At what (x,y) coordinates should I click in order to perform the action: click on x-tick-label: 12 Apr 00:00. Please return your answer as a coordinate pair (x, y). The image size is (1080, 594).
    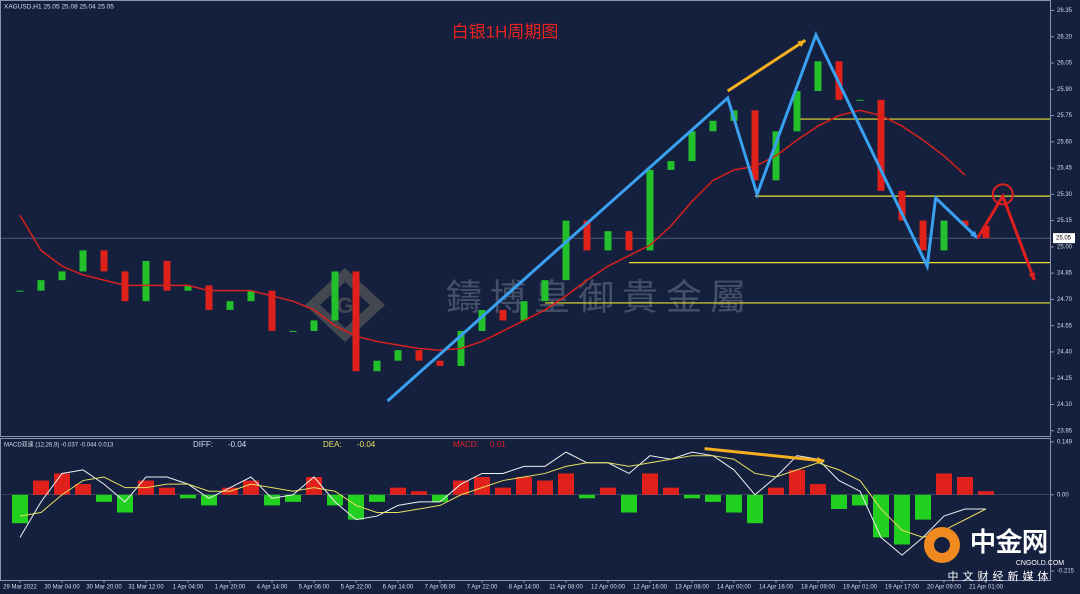
    Looking at the image, I should click on (608, 588).